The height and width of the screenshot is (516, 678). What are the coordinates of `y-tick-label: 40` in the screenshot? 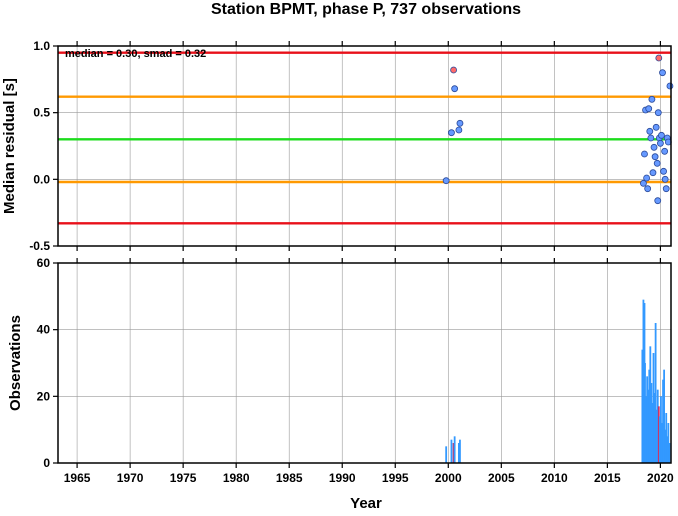 It's located at (44, 330).